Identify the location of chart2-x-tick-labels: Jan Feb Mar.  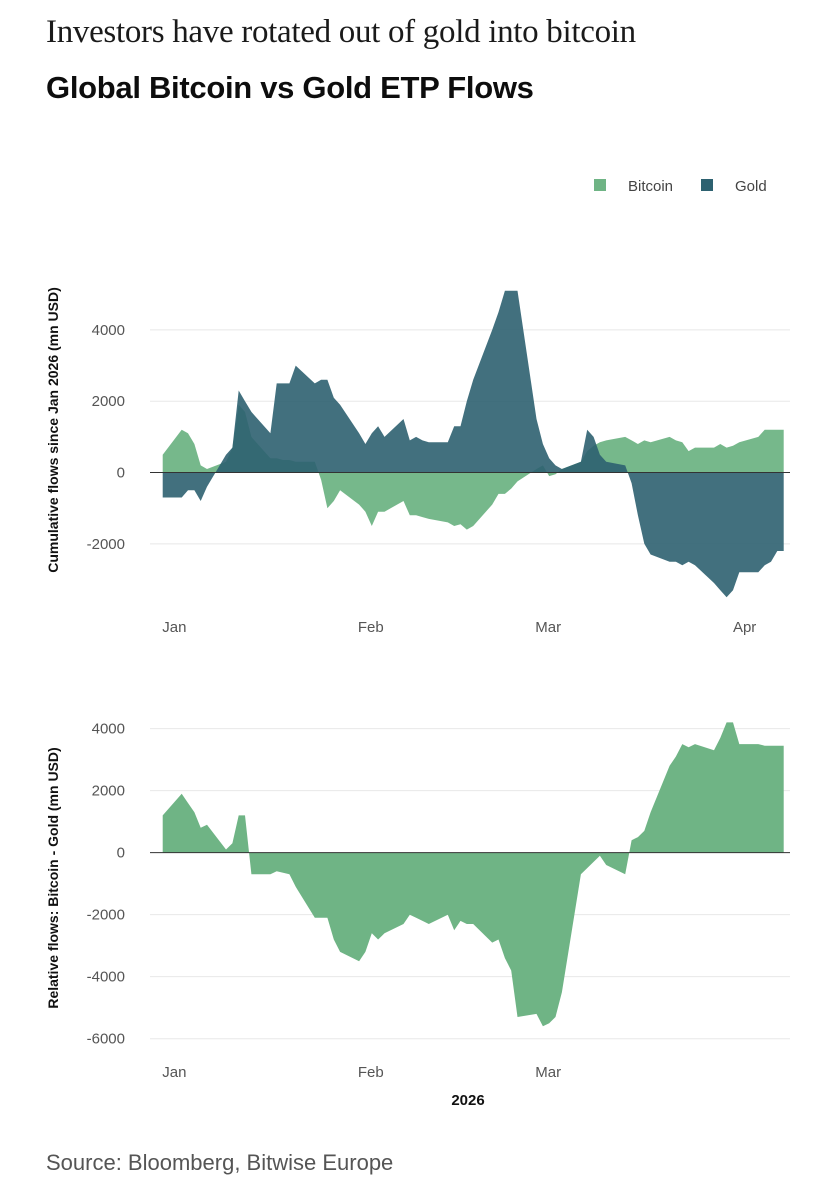
(361, 1072).